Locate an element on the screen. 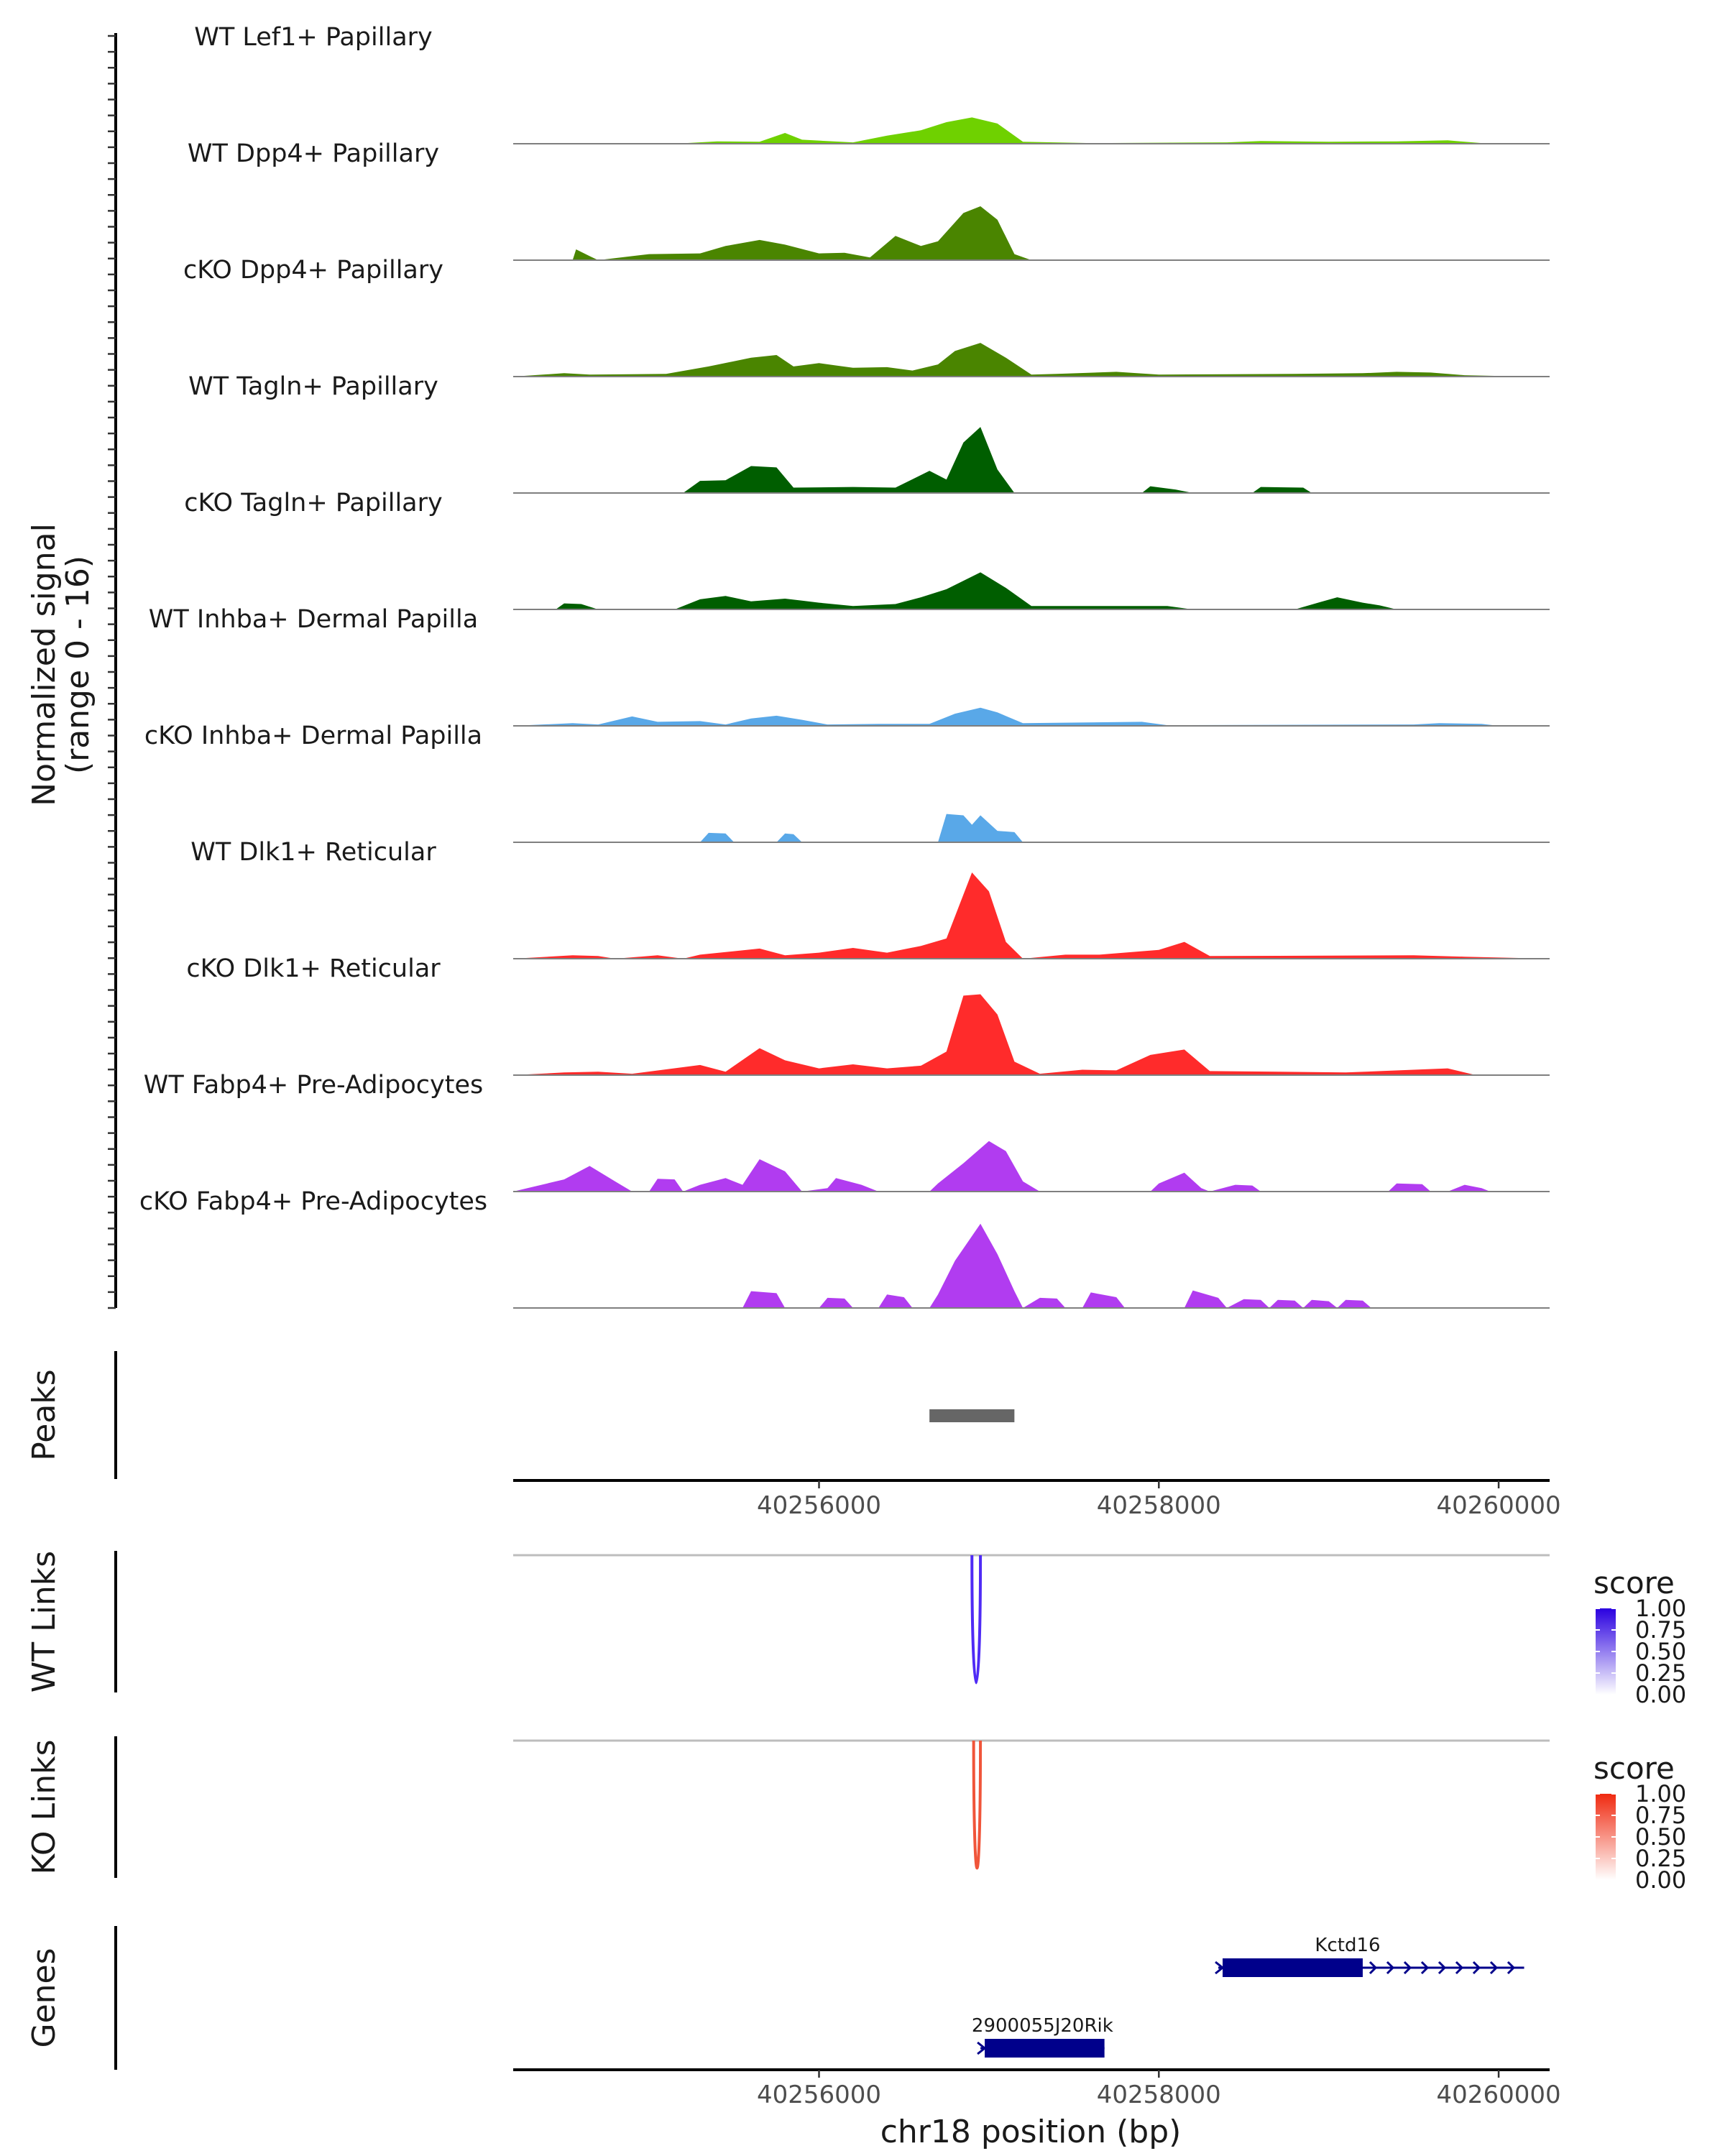 The height and width of the screenshot is (2156, 1725). coverage-track: WT Lef1+ Papillary is located at coordinates (872, 83).